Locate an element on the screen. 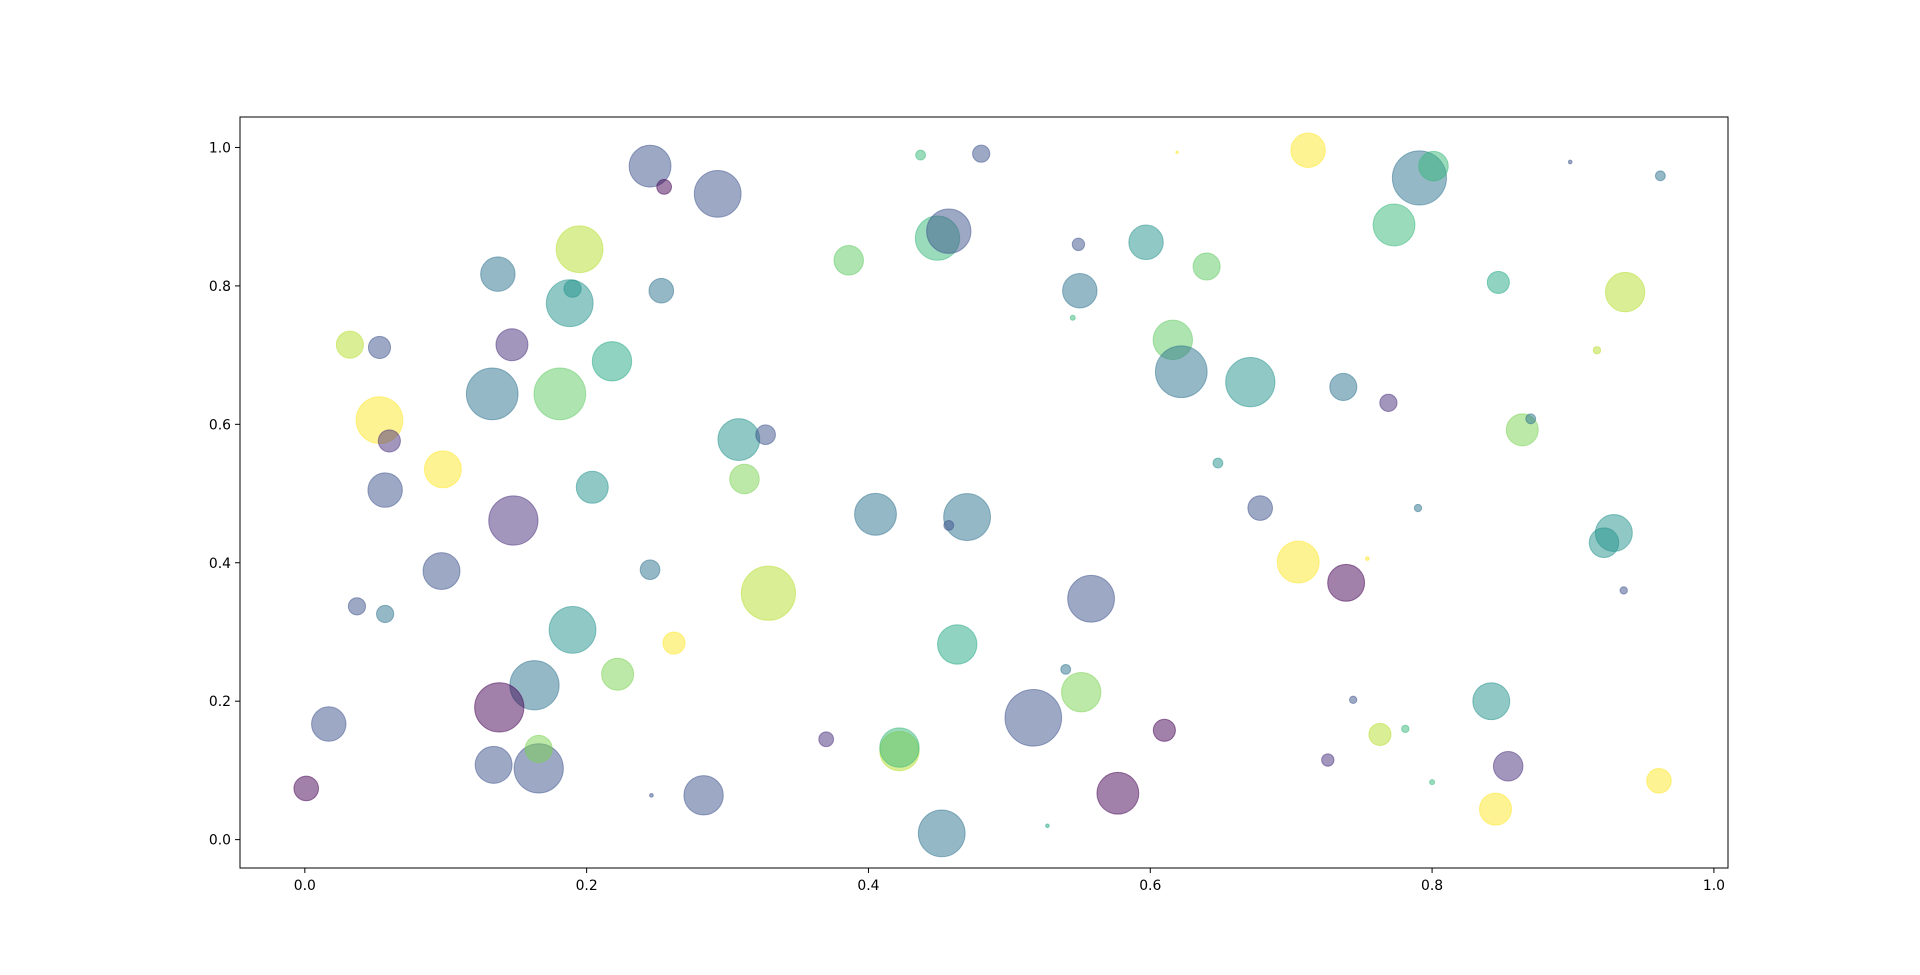 Image resolution: width=1920 pixels, height=975 pixels. x-tick-label: 0.4 is located at coordinates (868, 886).